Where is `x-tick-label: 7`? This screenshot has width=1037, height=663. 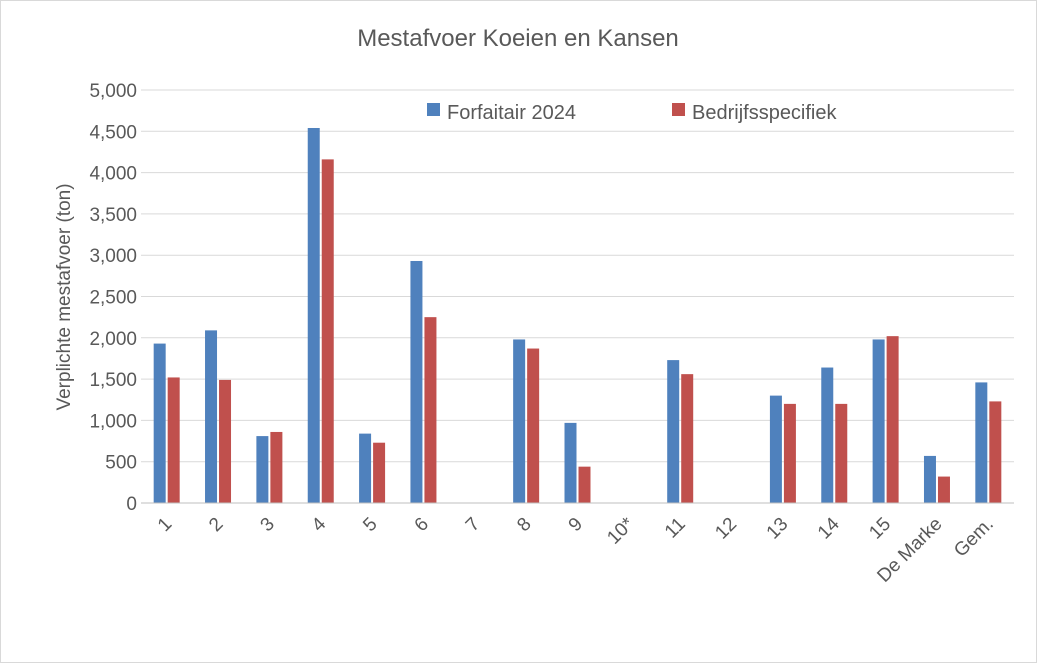 x-tick-label: 7 is located at coordinates (473, 525).